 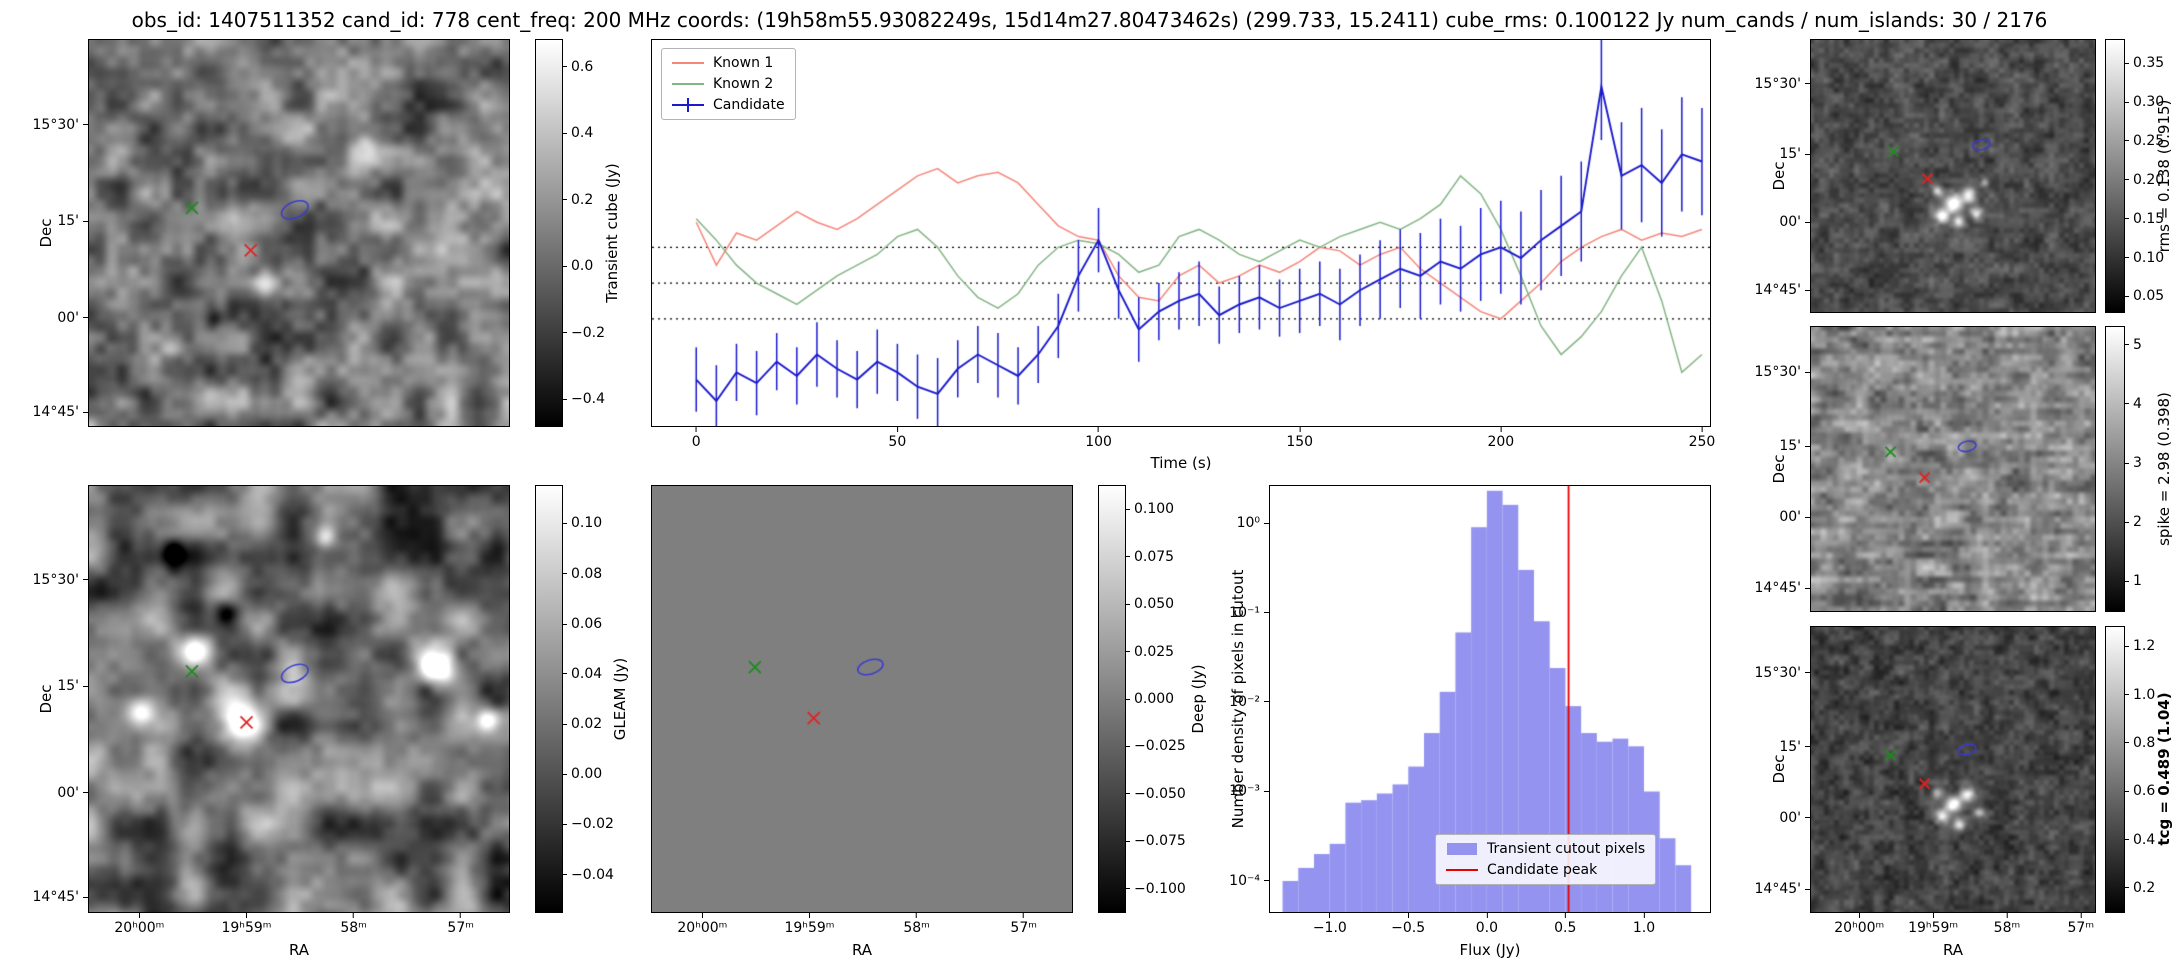 I want to click on legend-entry-cutout-pixels: Transient cutout pixels, so click(x=1545, y=849).